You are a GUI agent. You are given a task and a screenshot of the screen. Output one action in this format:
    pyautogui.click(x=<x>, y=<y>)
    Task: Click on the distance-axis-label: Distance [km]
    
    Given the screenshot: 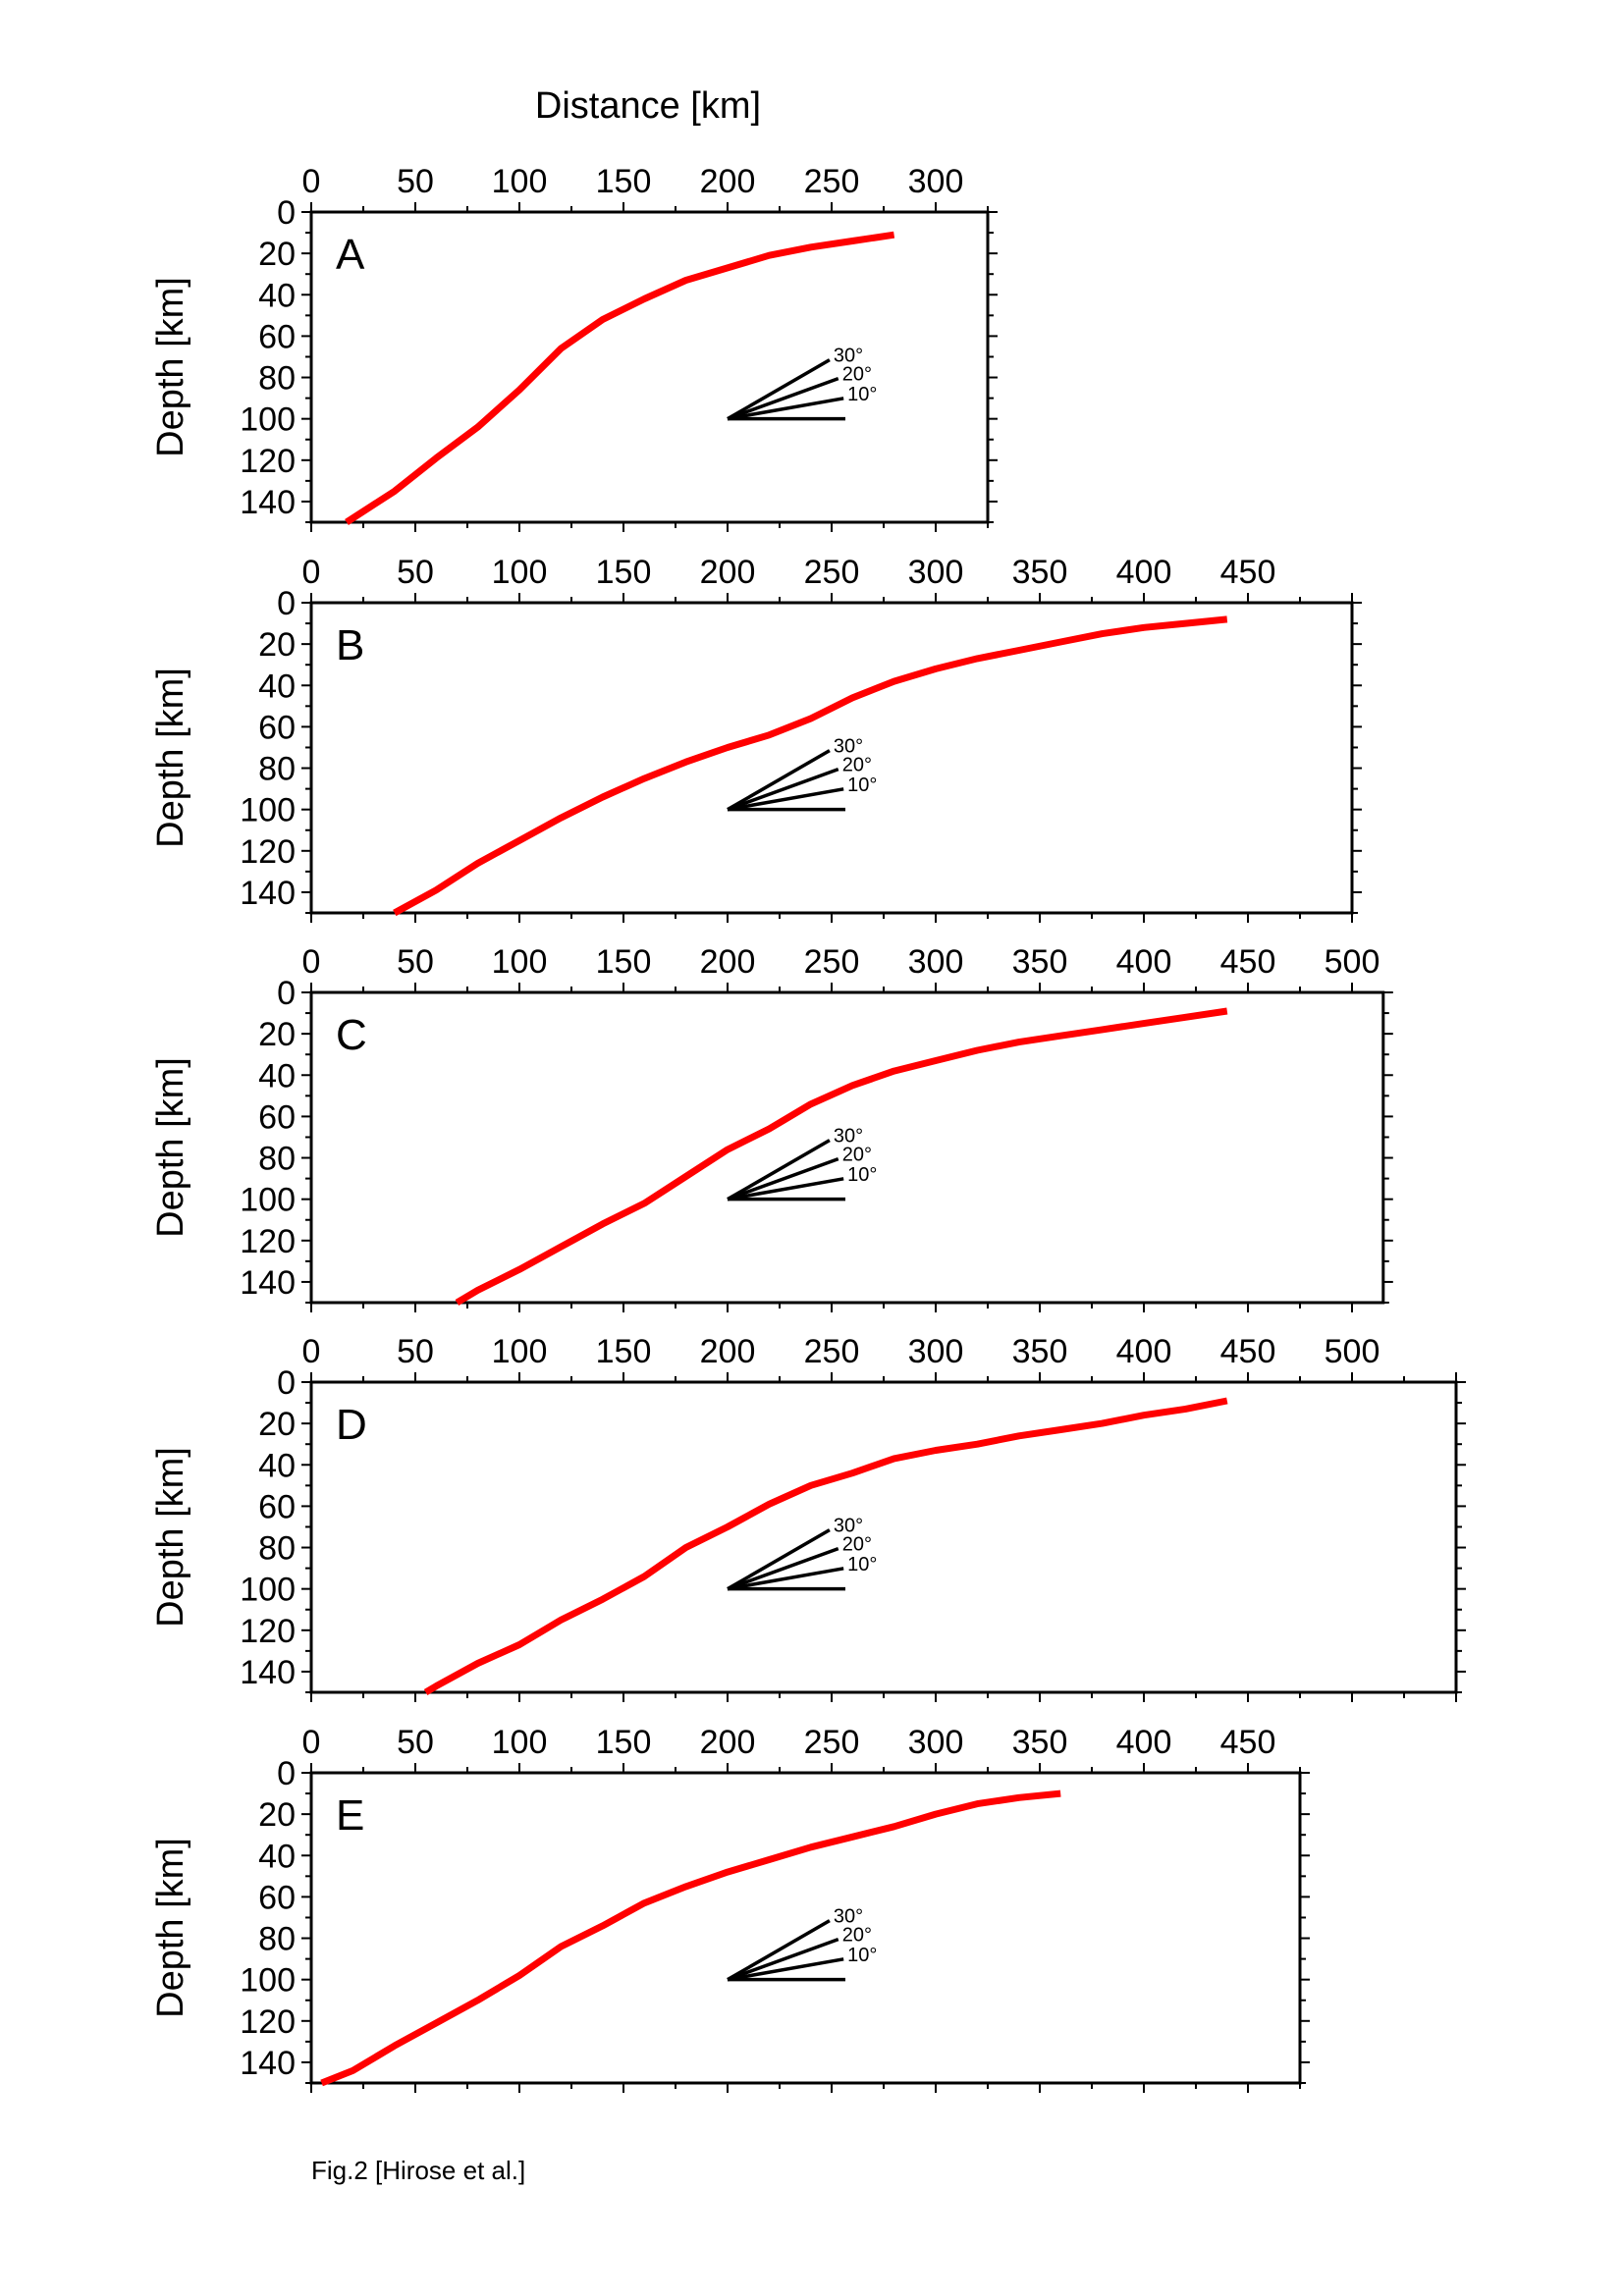 What is the action you would take?
    pyautogui.click(x=648, y=106)
    